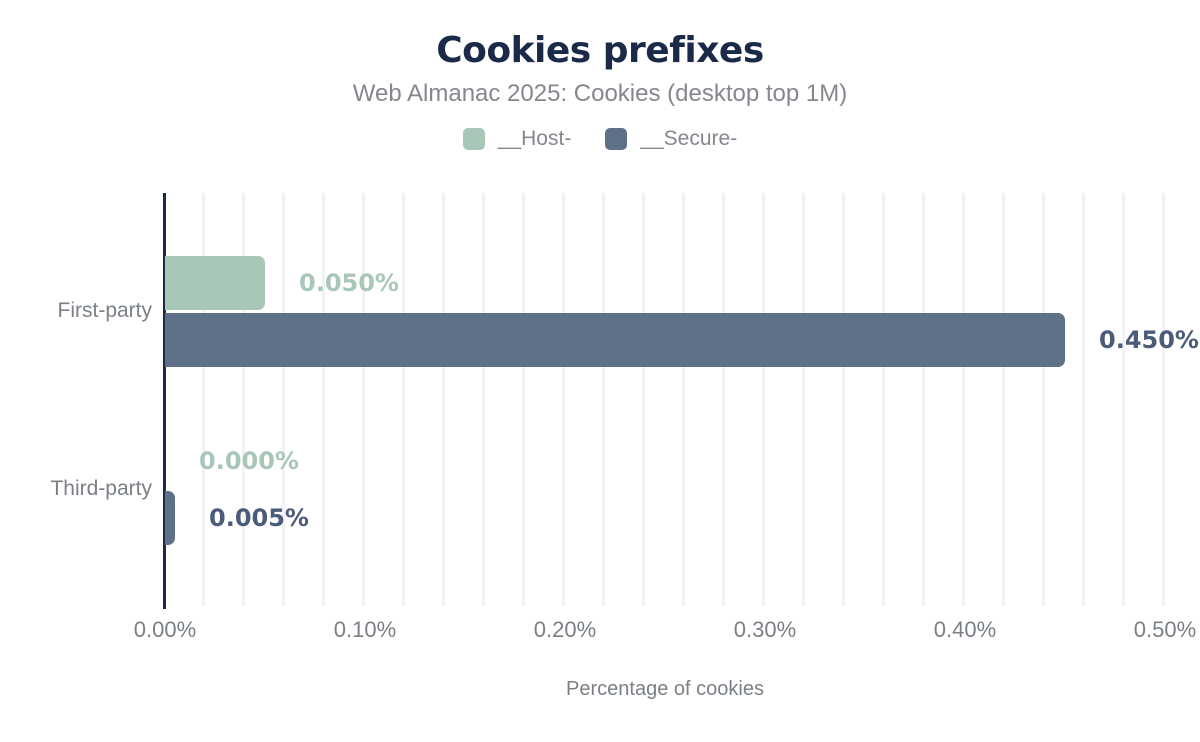 This screenshot has width=1200, height=742. What do you see at coordinates (616, 139) in the screenshot?
I see `legend-swatch-secure-icon` at bounding box center [616, 139].